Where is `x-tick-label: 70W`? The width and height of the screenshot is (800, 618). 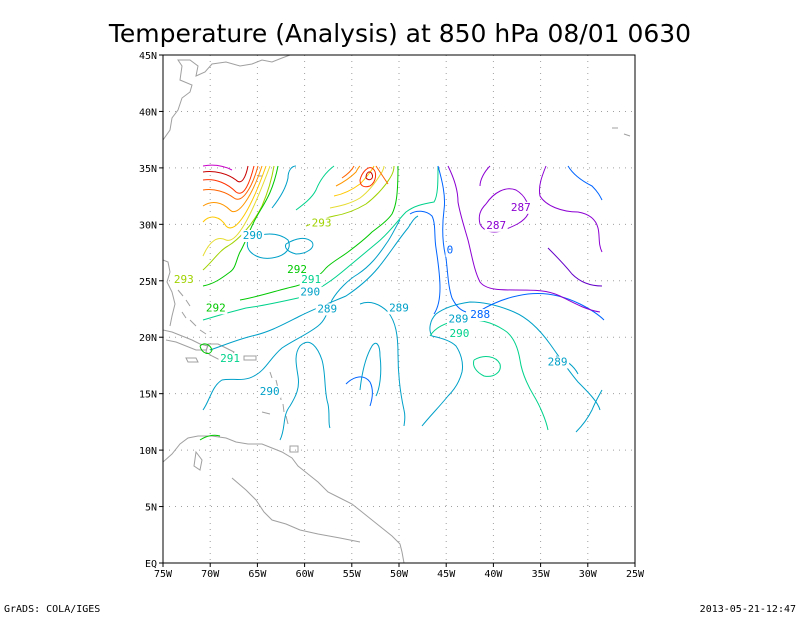 x-tick-label: 70W is located at coordinates (210, 574).